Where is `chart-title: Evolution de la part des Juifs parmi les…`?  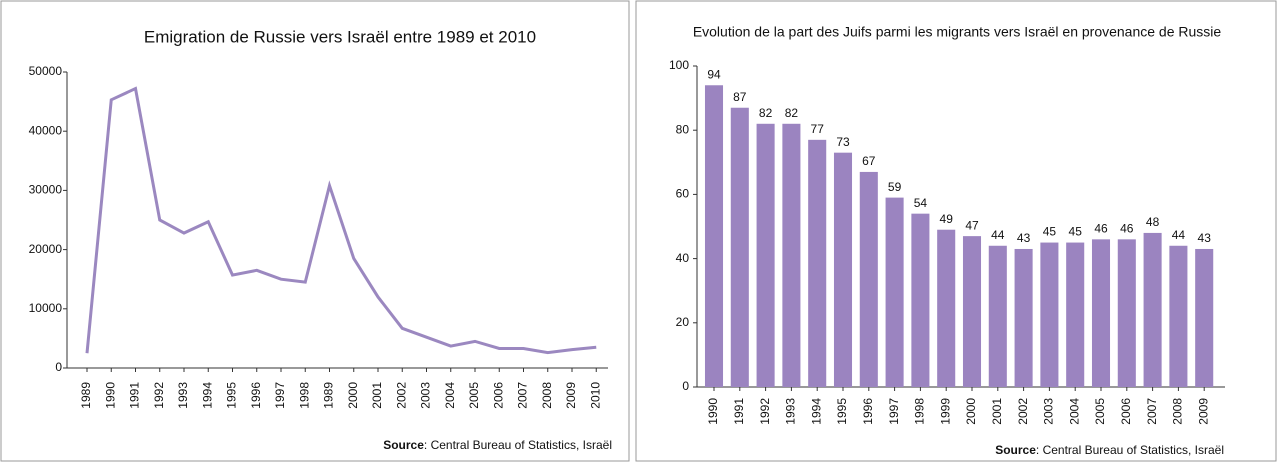
chart-title: Evolution de la part des Juifs parmi les… is located at coordinates (957, 32).